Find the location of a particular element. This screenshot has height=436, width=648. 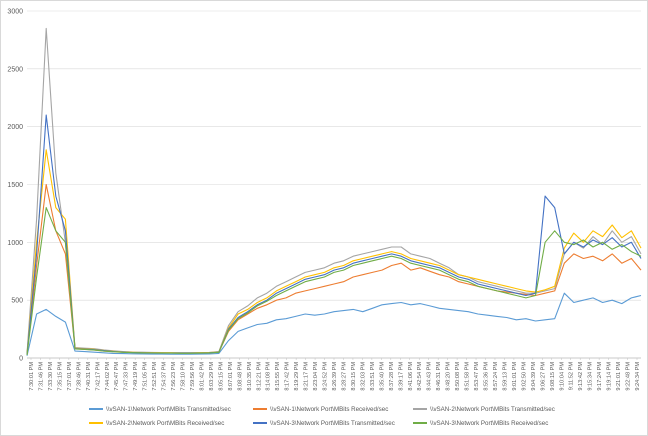

x-tick-label: 9:22:48 PM is located at coordinates (629, 376).